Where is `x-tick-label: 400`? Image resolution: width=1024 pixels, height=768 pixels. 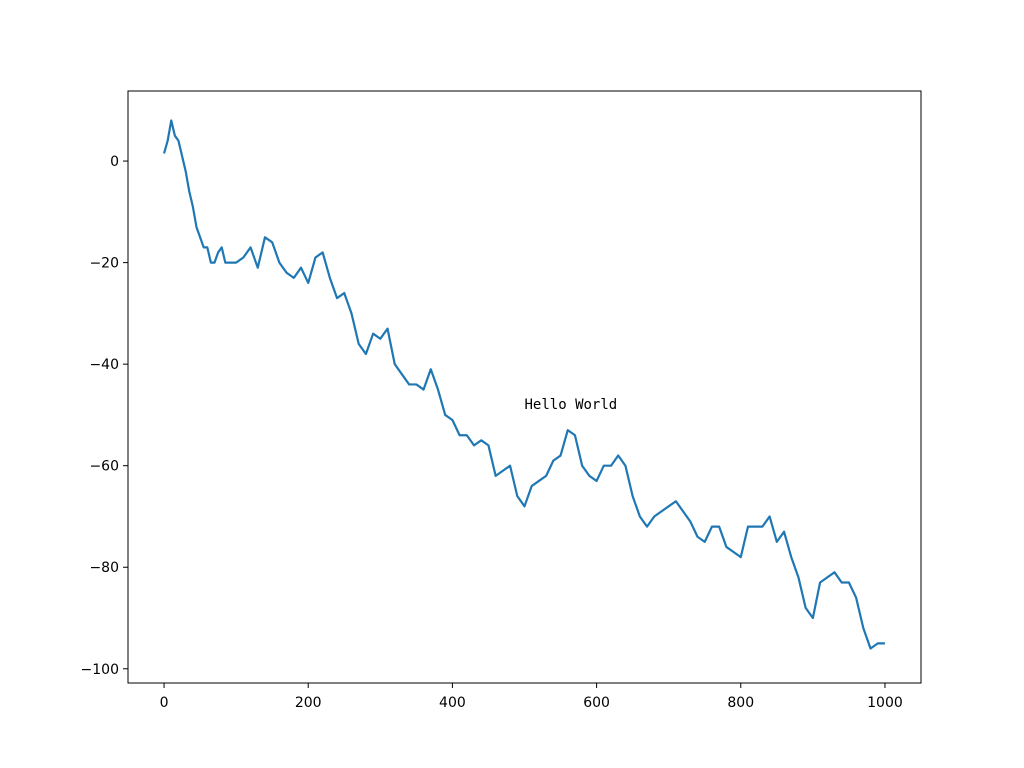
x-tick-label: 400 is located at coordinates (452, 703).